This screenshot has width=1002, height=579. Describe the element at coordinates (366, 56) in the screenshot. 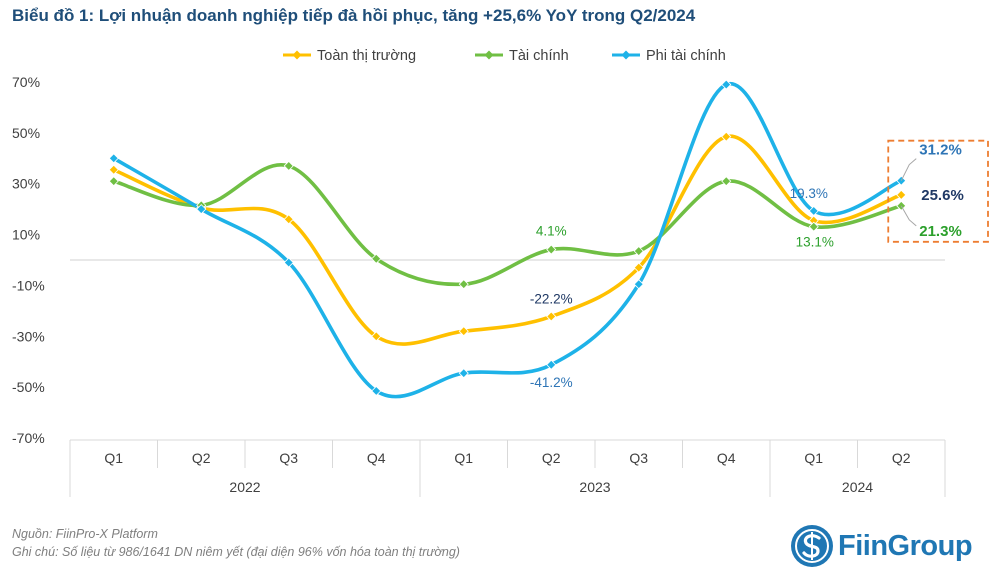

I see `legend-label: Toàn thị trường` at that location.